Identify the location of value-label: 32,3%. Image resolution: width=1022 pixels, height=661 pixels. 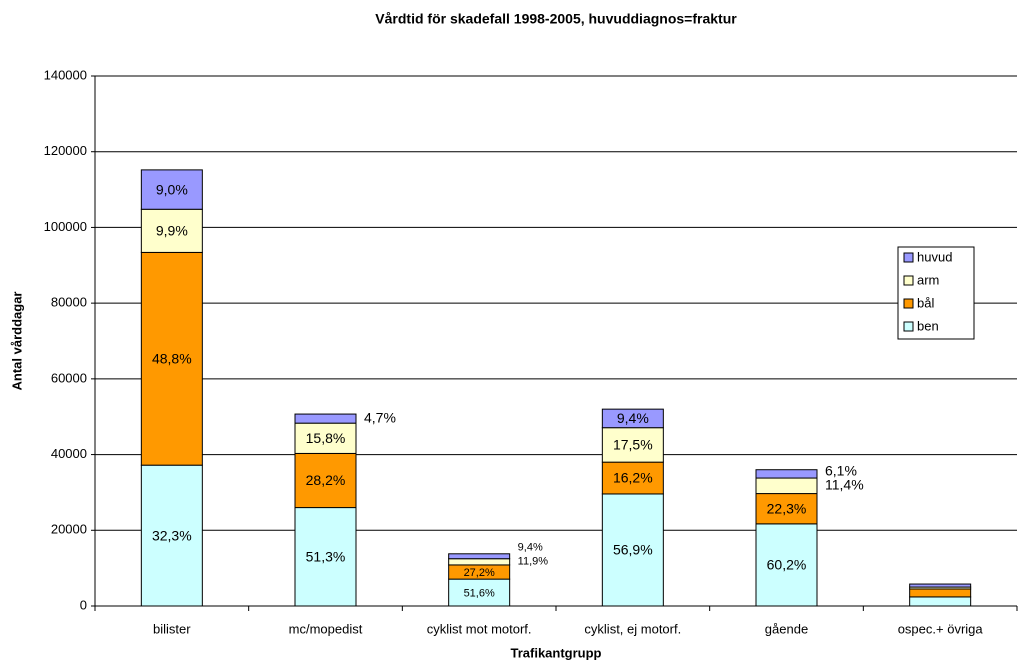
(172, 535).